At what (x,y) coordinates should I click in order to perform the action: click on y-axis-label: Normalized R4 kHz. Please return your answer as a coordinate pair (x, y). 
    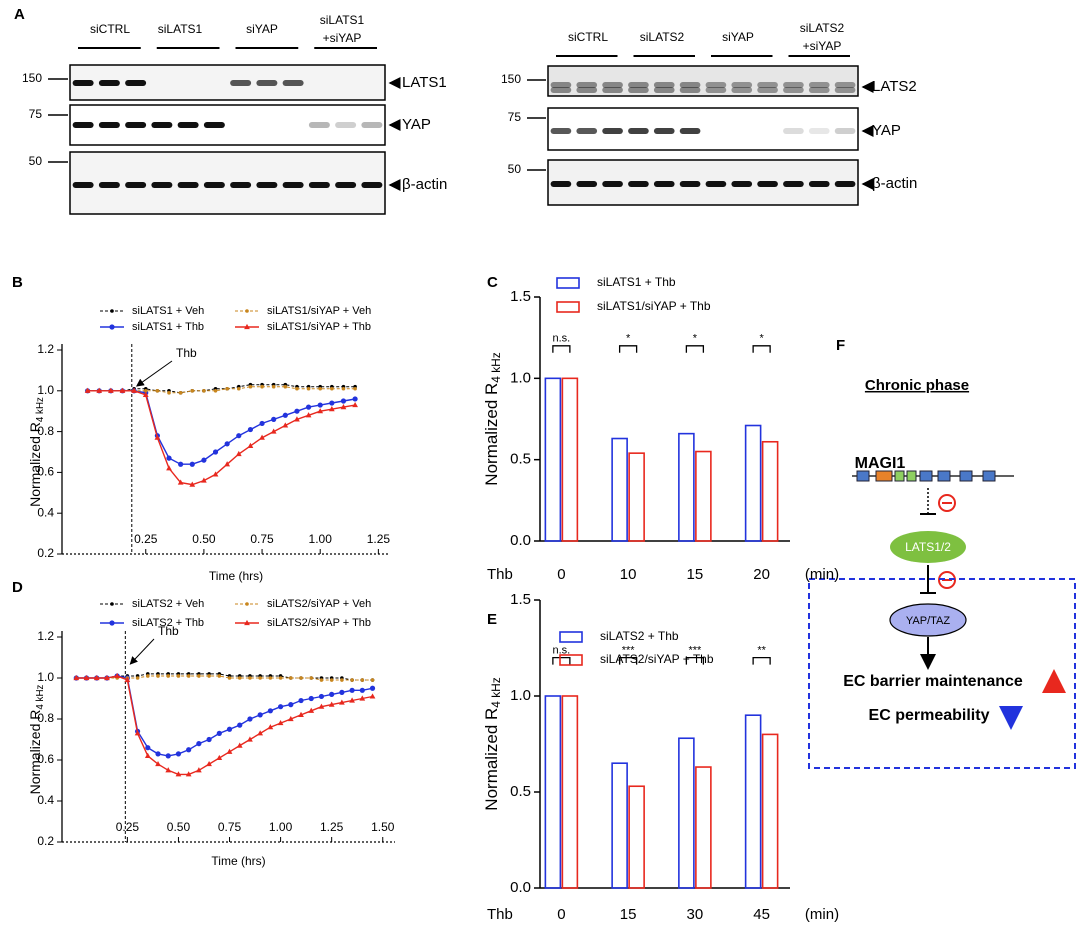
    Looking at the image, I should click on (36, 452).